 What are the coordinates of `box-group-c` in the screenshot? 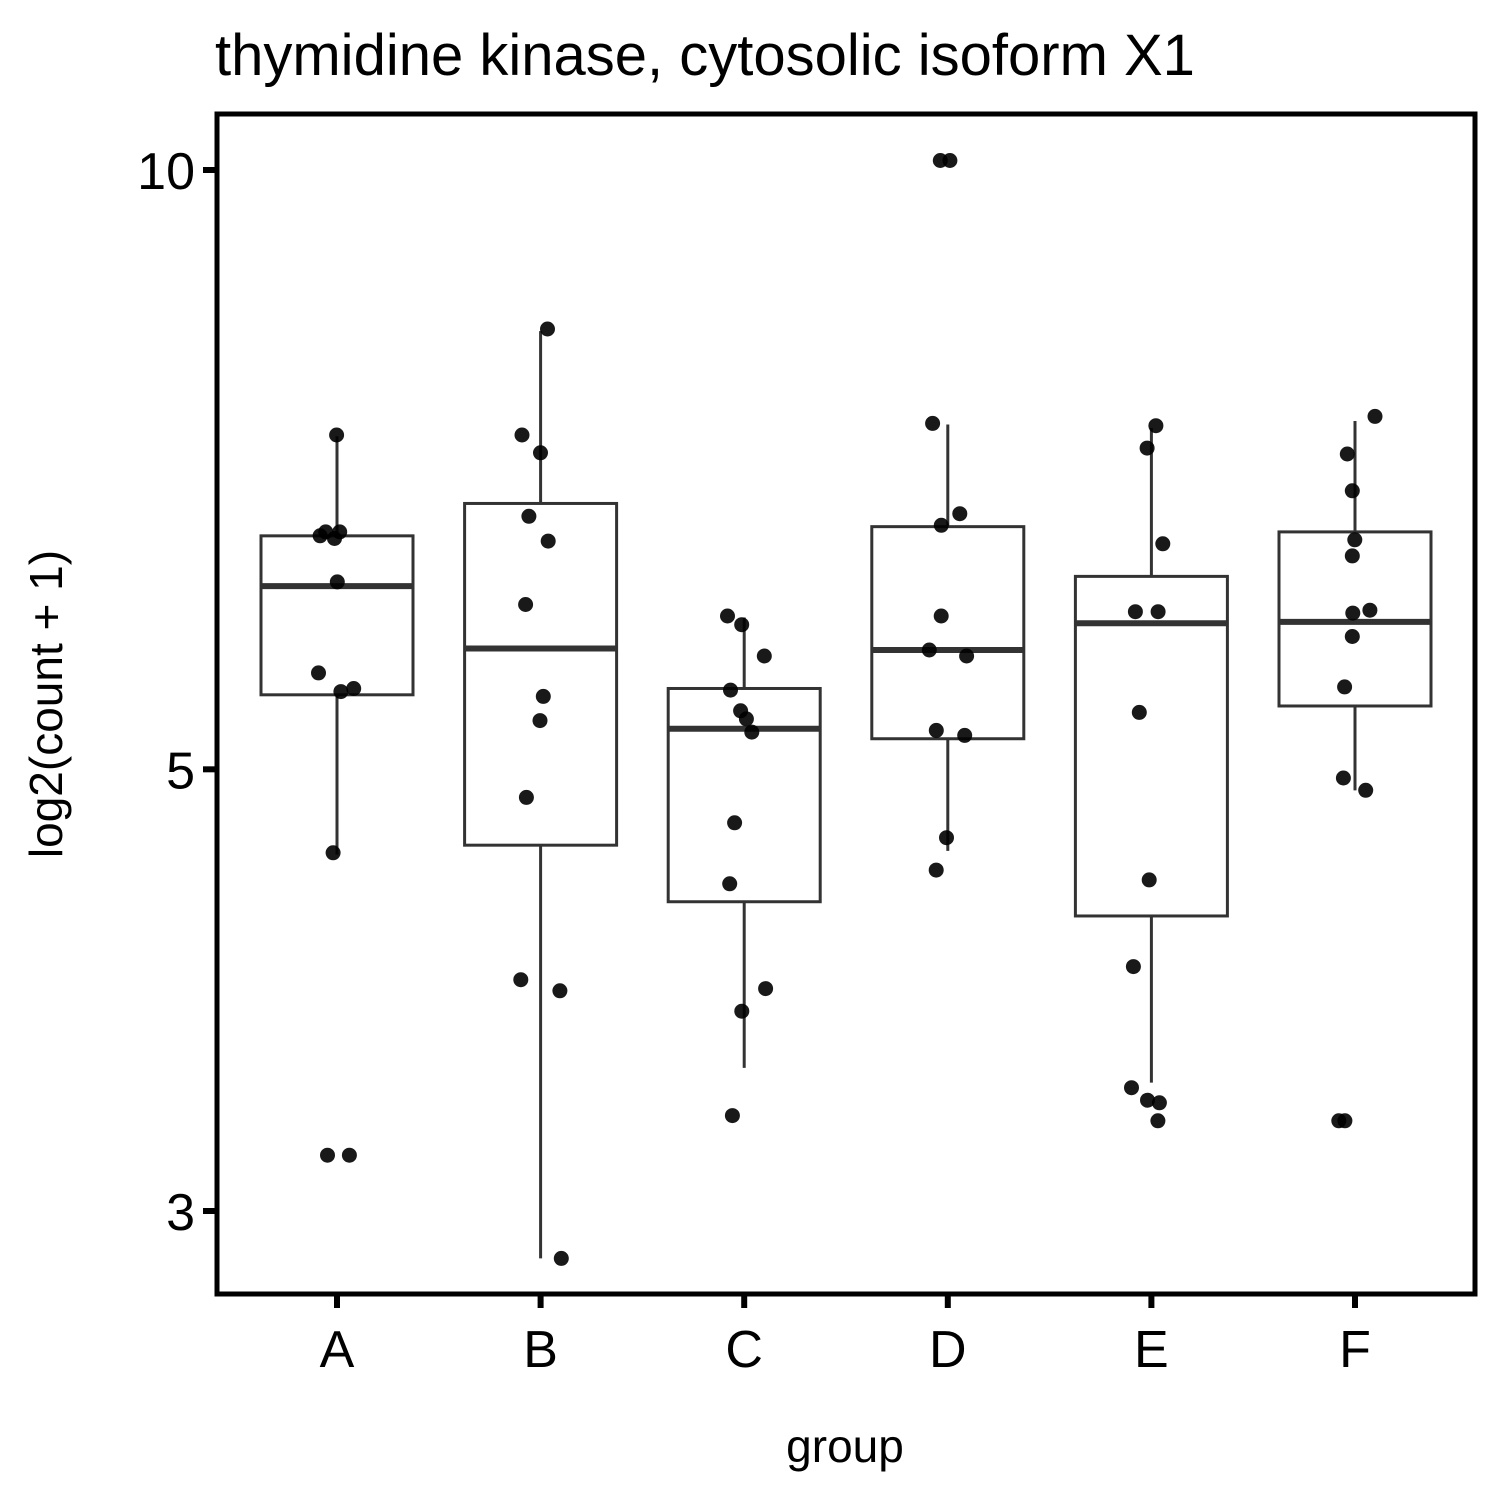 It's located at (744, 842).